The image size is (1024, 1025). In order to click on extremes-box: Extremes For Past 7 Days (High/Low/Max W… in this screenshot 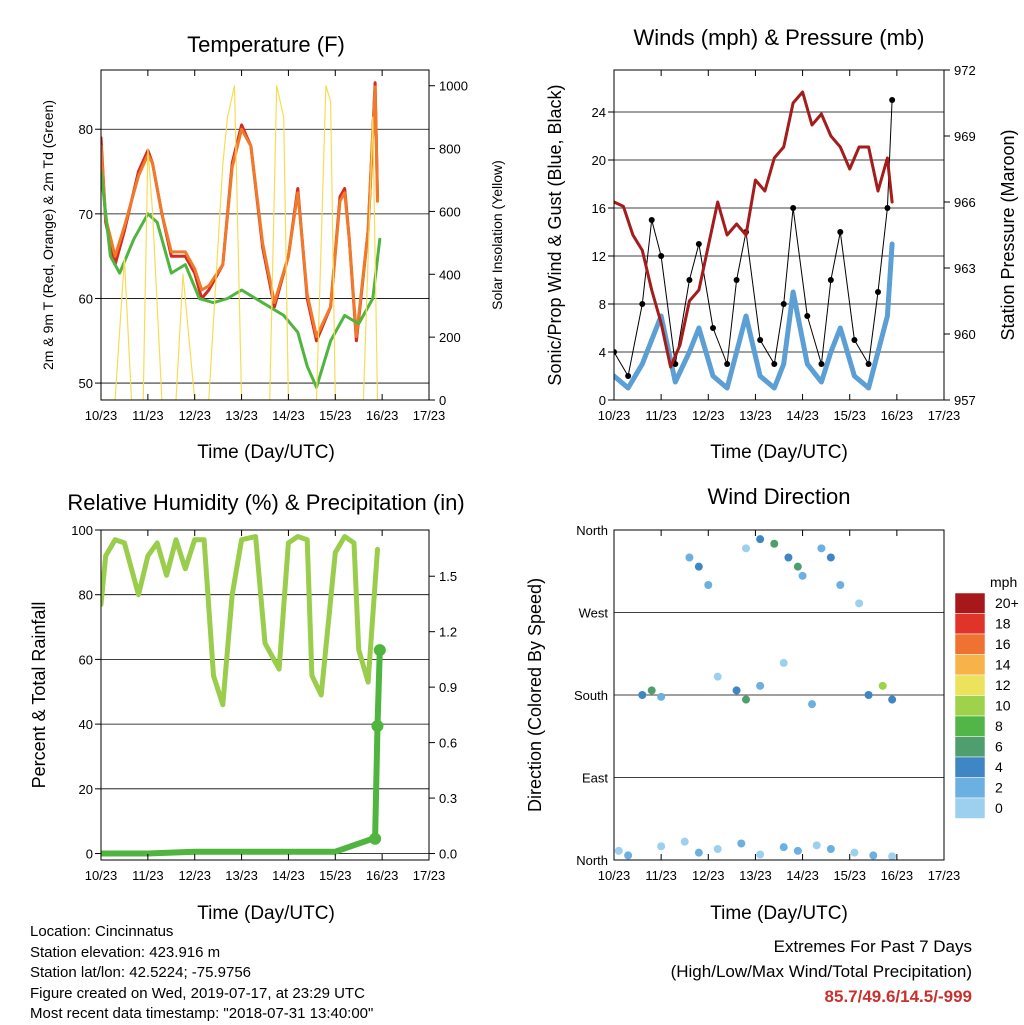, I will do `click(821, 971)`.